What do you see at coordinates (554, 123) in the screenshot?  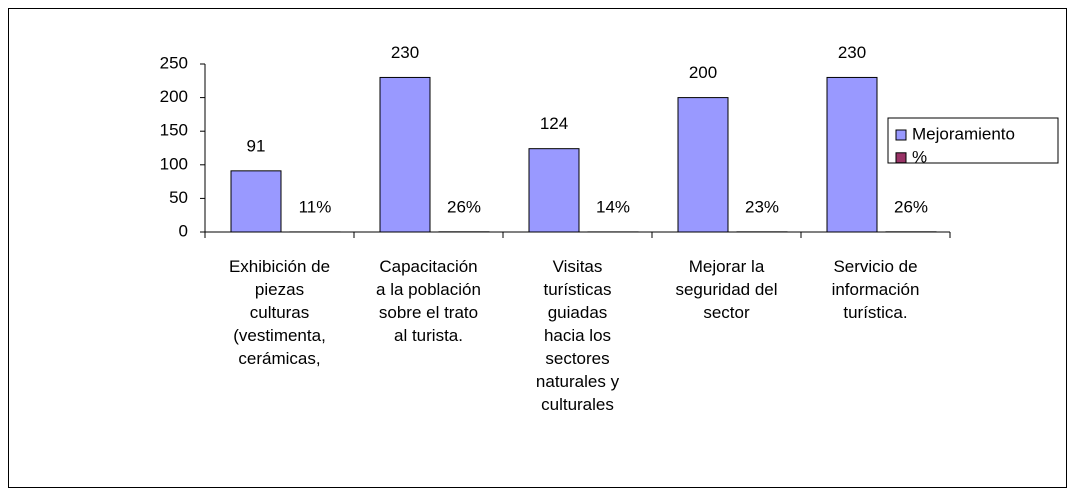 I see `data-label: 124` at bounding box center [554, 123].